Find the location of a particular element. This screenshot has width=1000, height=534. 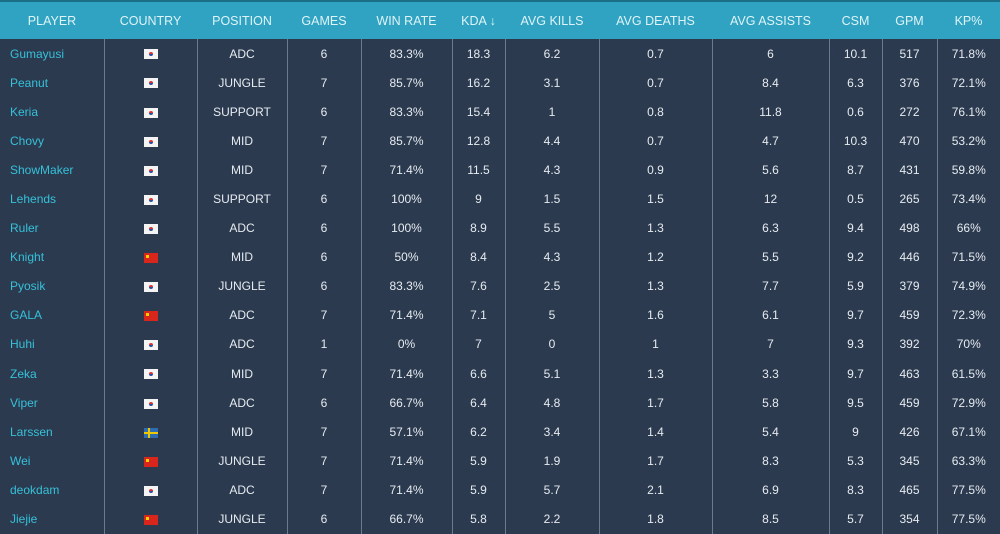

cell-player: Gumayusi is located at coordinates (37, 53).